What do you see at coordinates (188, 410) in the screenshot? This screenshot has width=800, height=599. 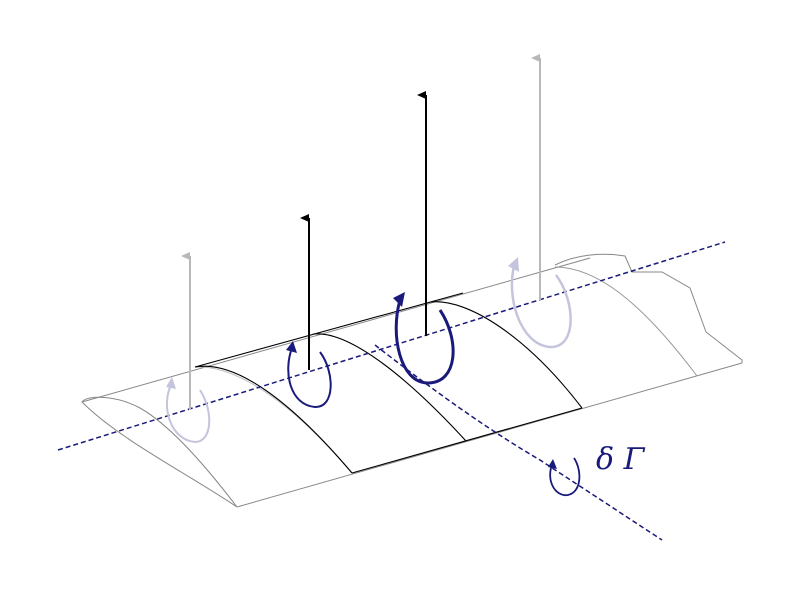 I see `circulation-loop-far-left` at bounding box center [188, 410].